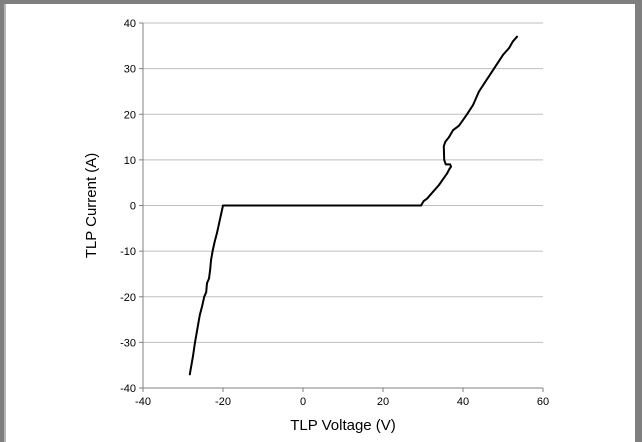  I want to click on y-tick-label: -30, so click(128, 343).